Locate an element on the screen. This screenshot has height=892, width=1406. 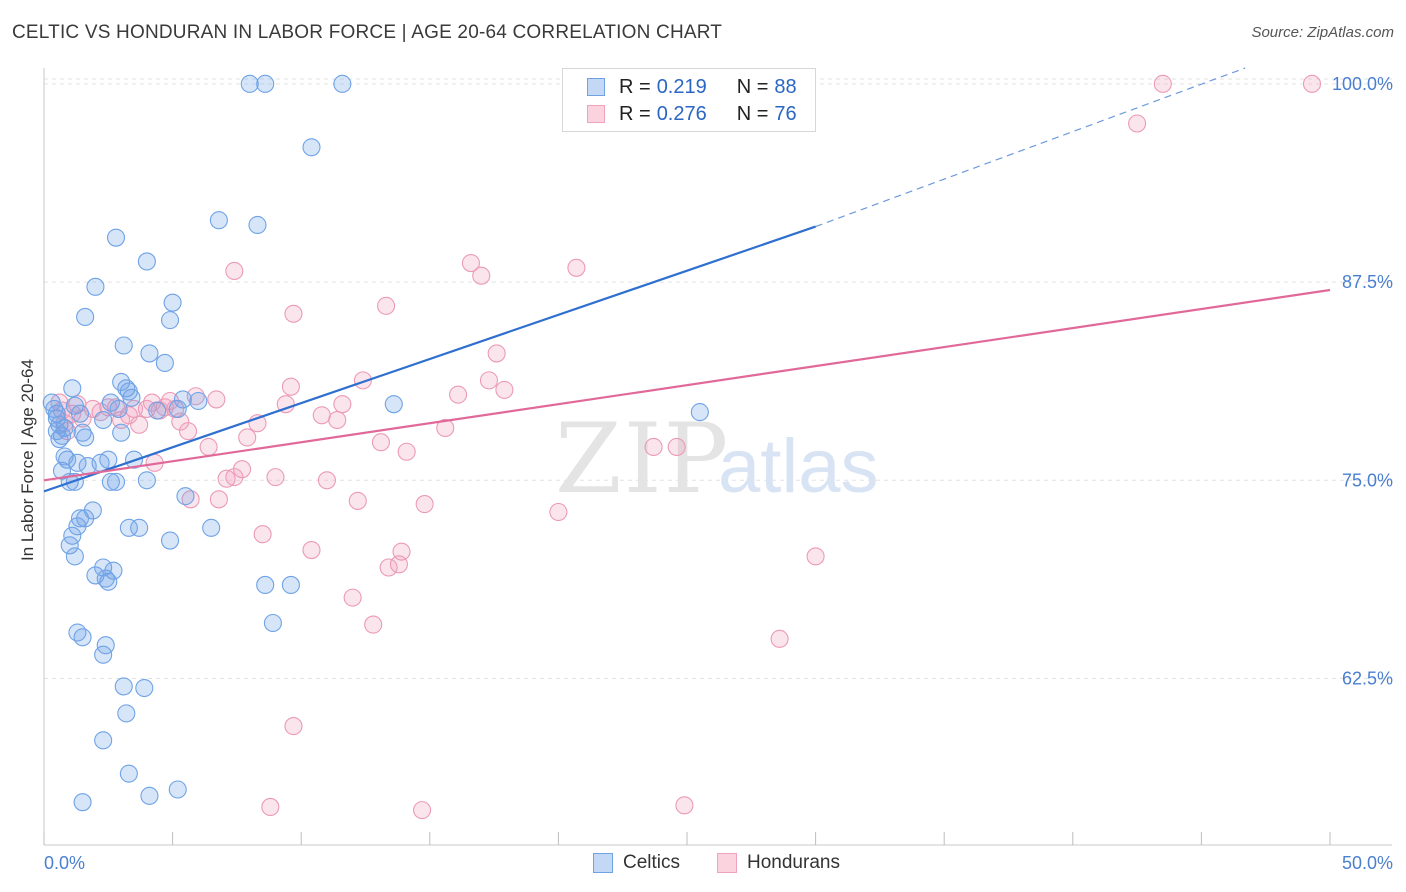
x-tick-labels: 0.0% 50.0% is located at coordinates (718, 863).